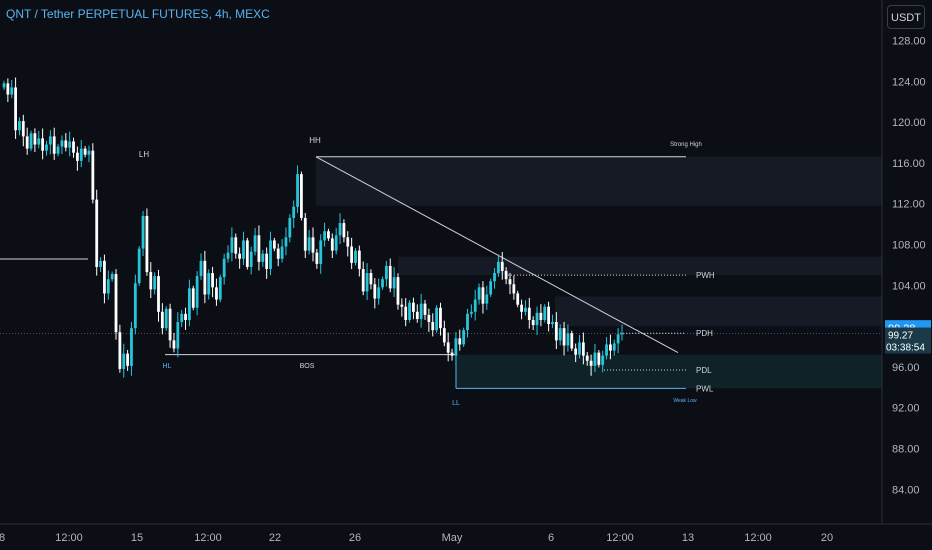  What do you see at coordinates (704, 333) in the screenshot?
I see `level-label: PDH` at bounding box center [704, 333].